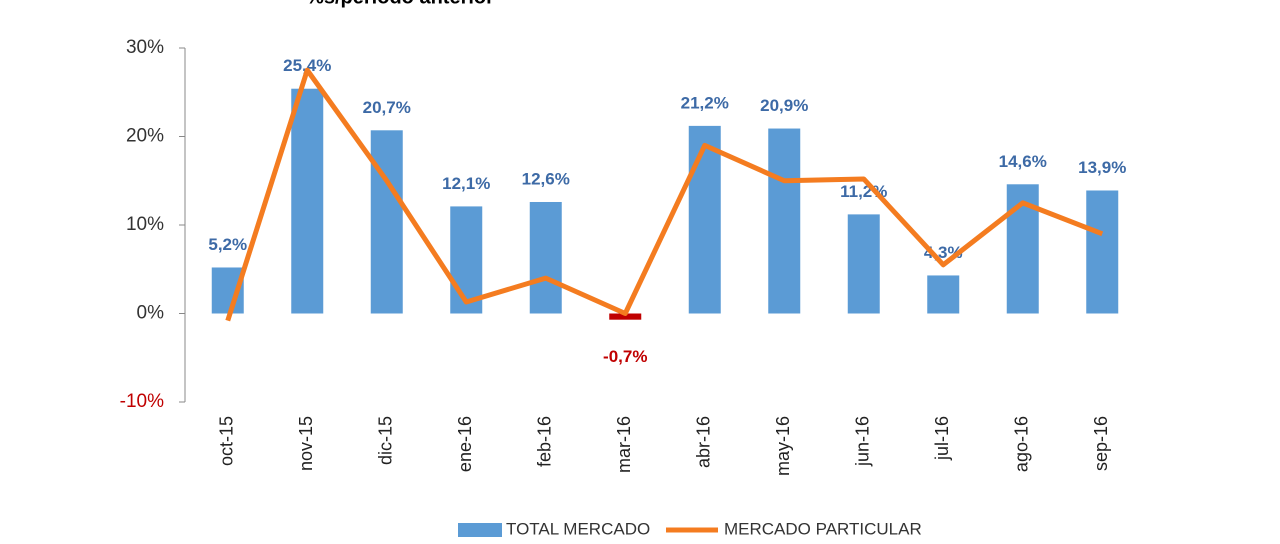 The width and height of the screenshot is (1280, 544). What do you see at coordinates (306, 443) in the screenshot?
I see `x-tick-label: nov-15` at bounding box center [306, 443].